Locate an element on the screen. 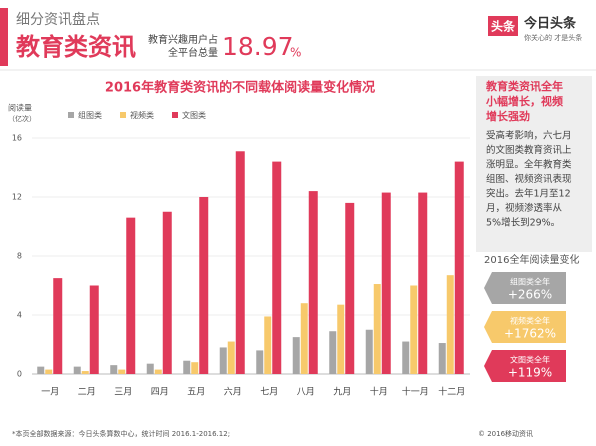 This screenshot has width=596, height=446. y-tick-label: 4 is located at coordinates (19, 315).